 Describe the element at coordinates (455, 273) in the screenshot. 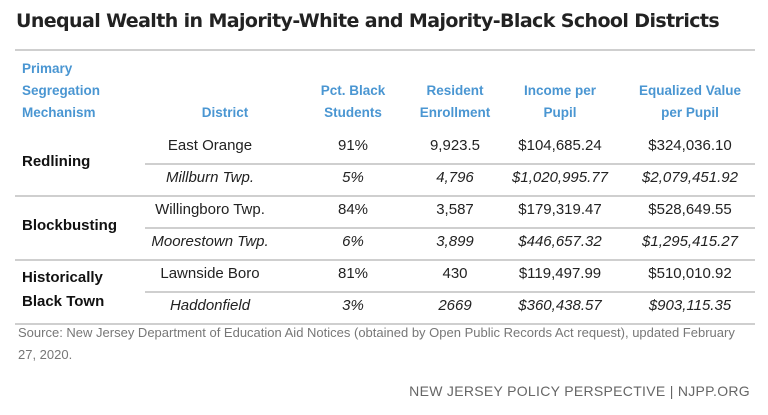

I see `cell-enrollment: 430` at that location.